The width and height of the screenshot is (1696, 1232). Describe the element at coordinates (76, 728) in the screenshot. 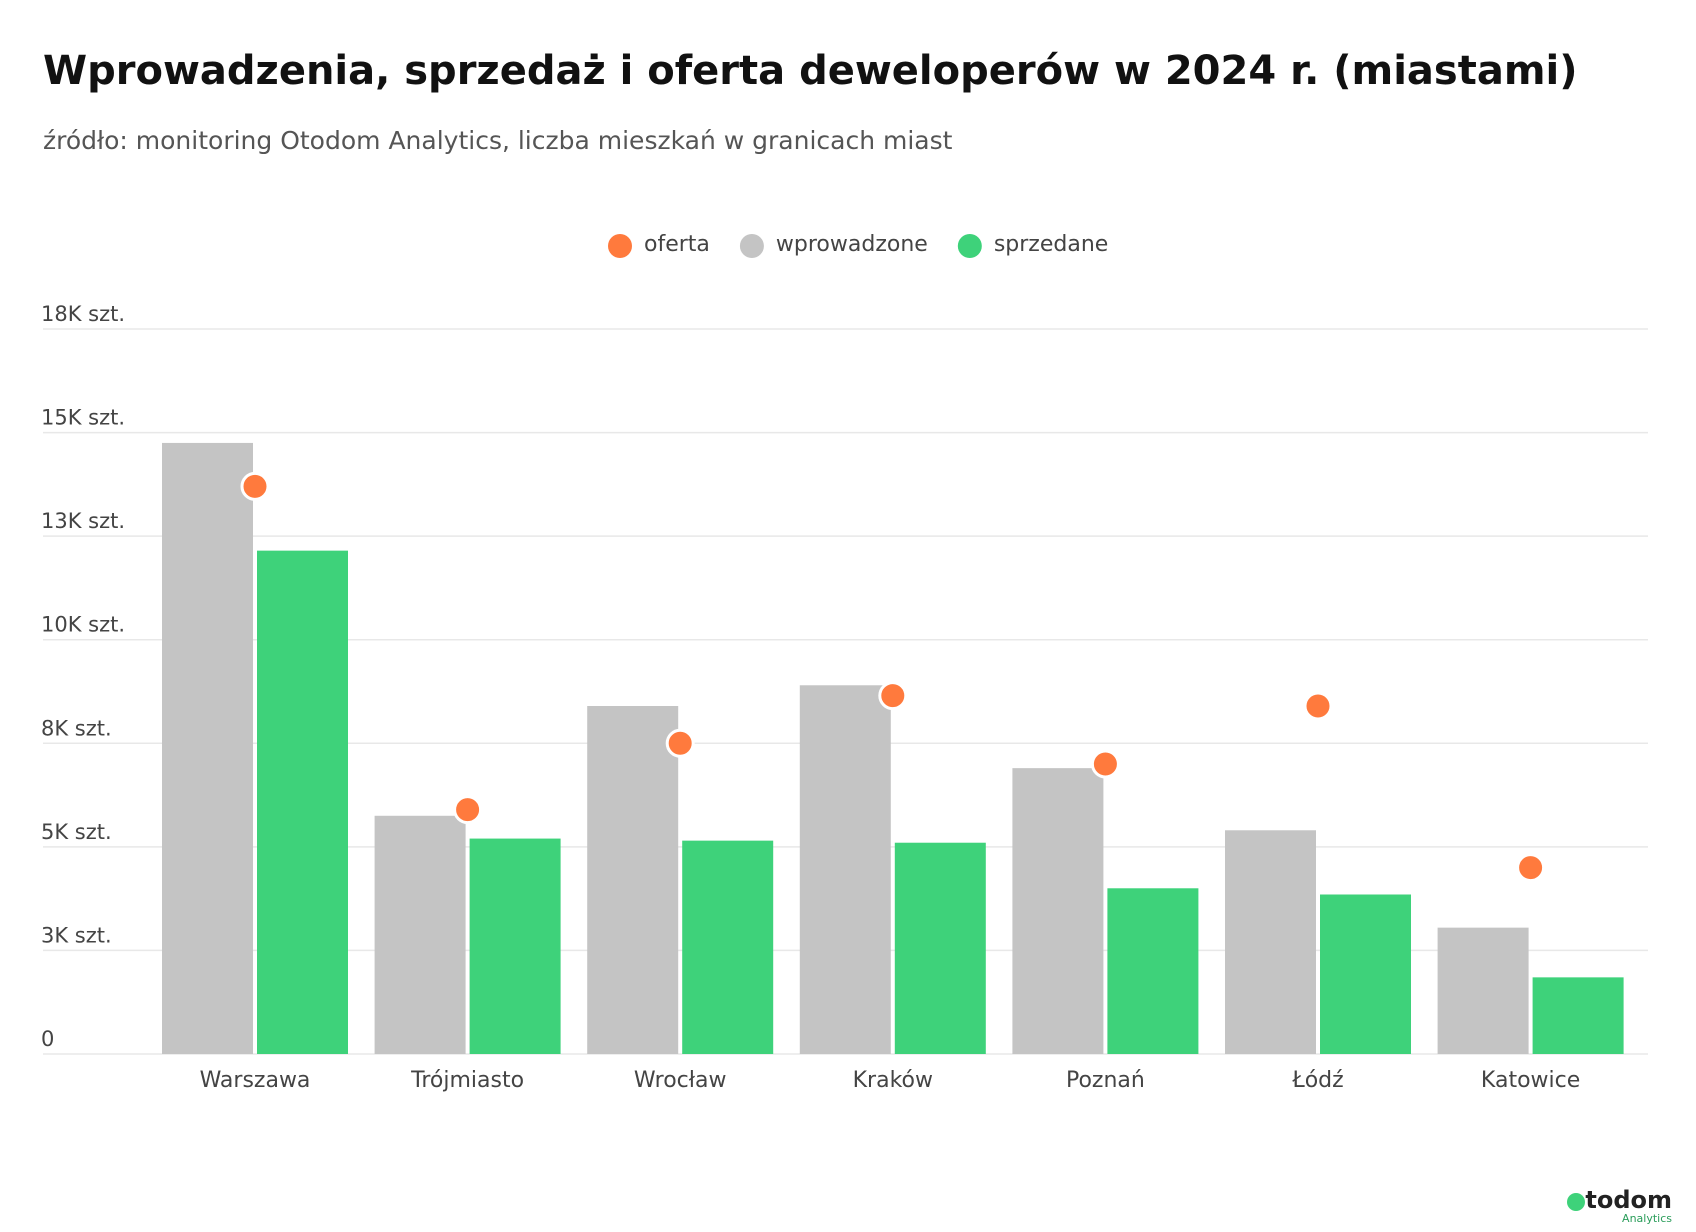

I see `y-tick-label: 8K szt.` at that location.